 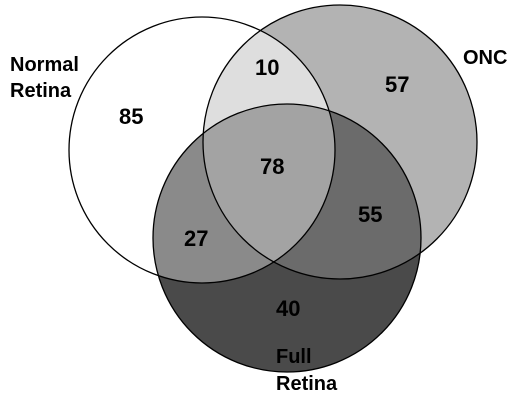 What do you see at coordinates (370, 214) in the screenshot?
I see `count-onc-full: 55` at bounding box center [370, 214].